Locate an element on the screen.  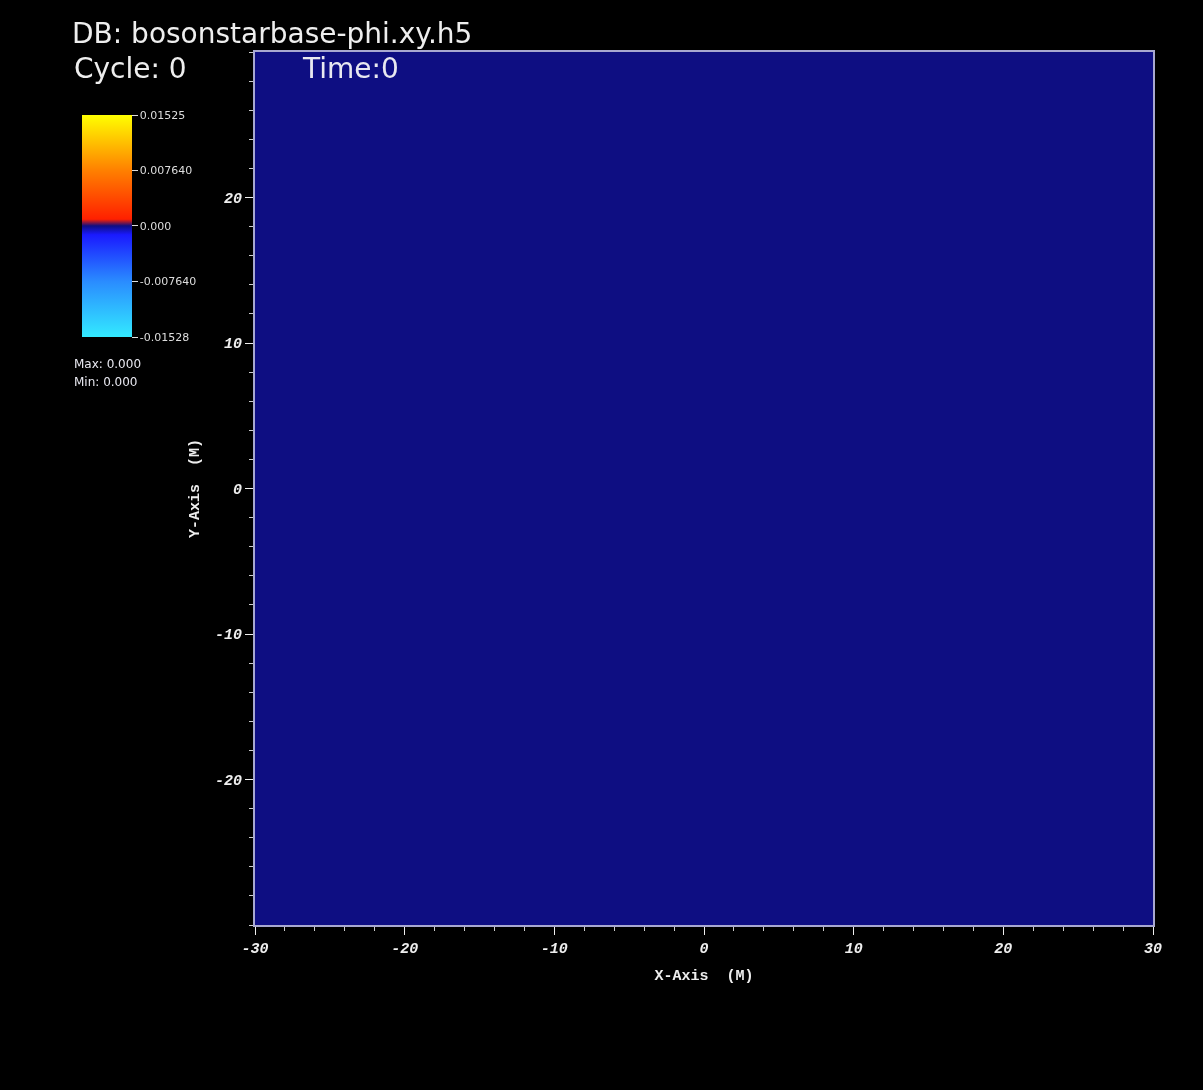
y-tick-label: 10 is located at coordinates (232, 345).